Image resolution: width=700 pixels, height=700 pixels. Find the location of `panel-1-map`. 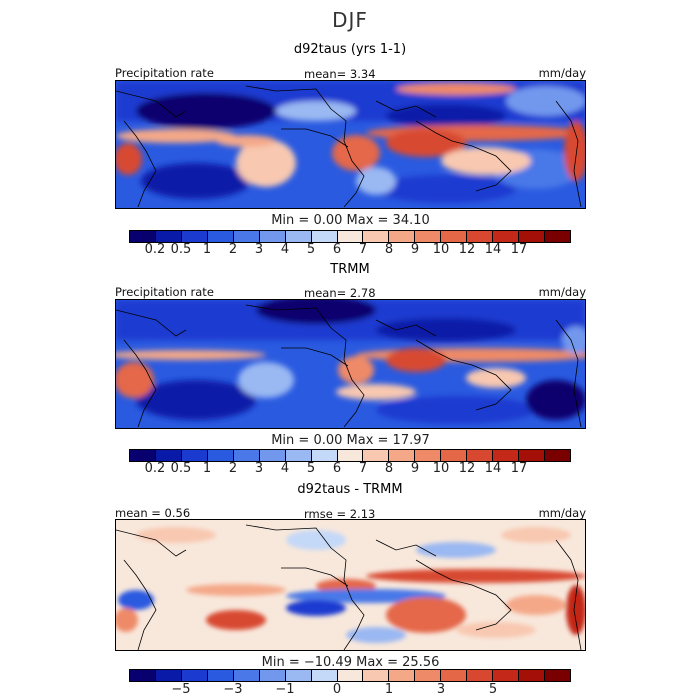

panel-1-map is located at coordinates (350, 144).